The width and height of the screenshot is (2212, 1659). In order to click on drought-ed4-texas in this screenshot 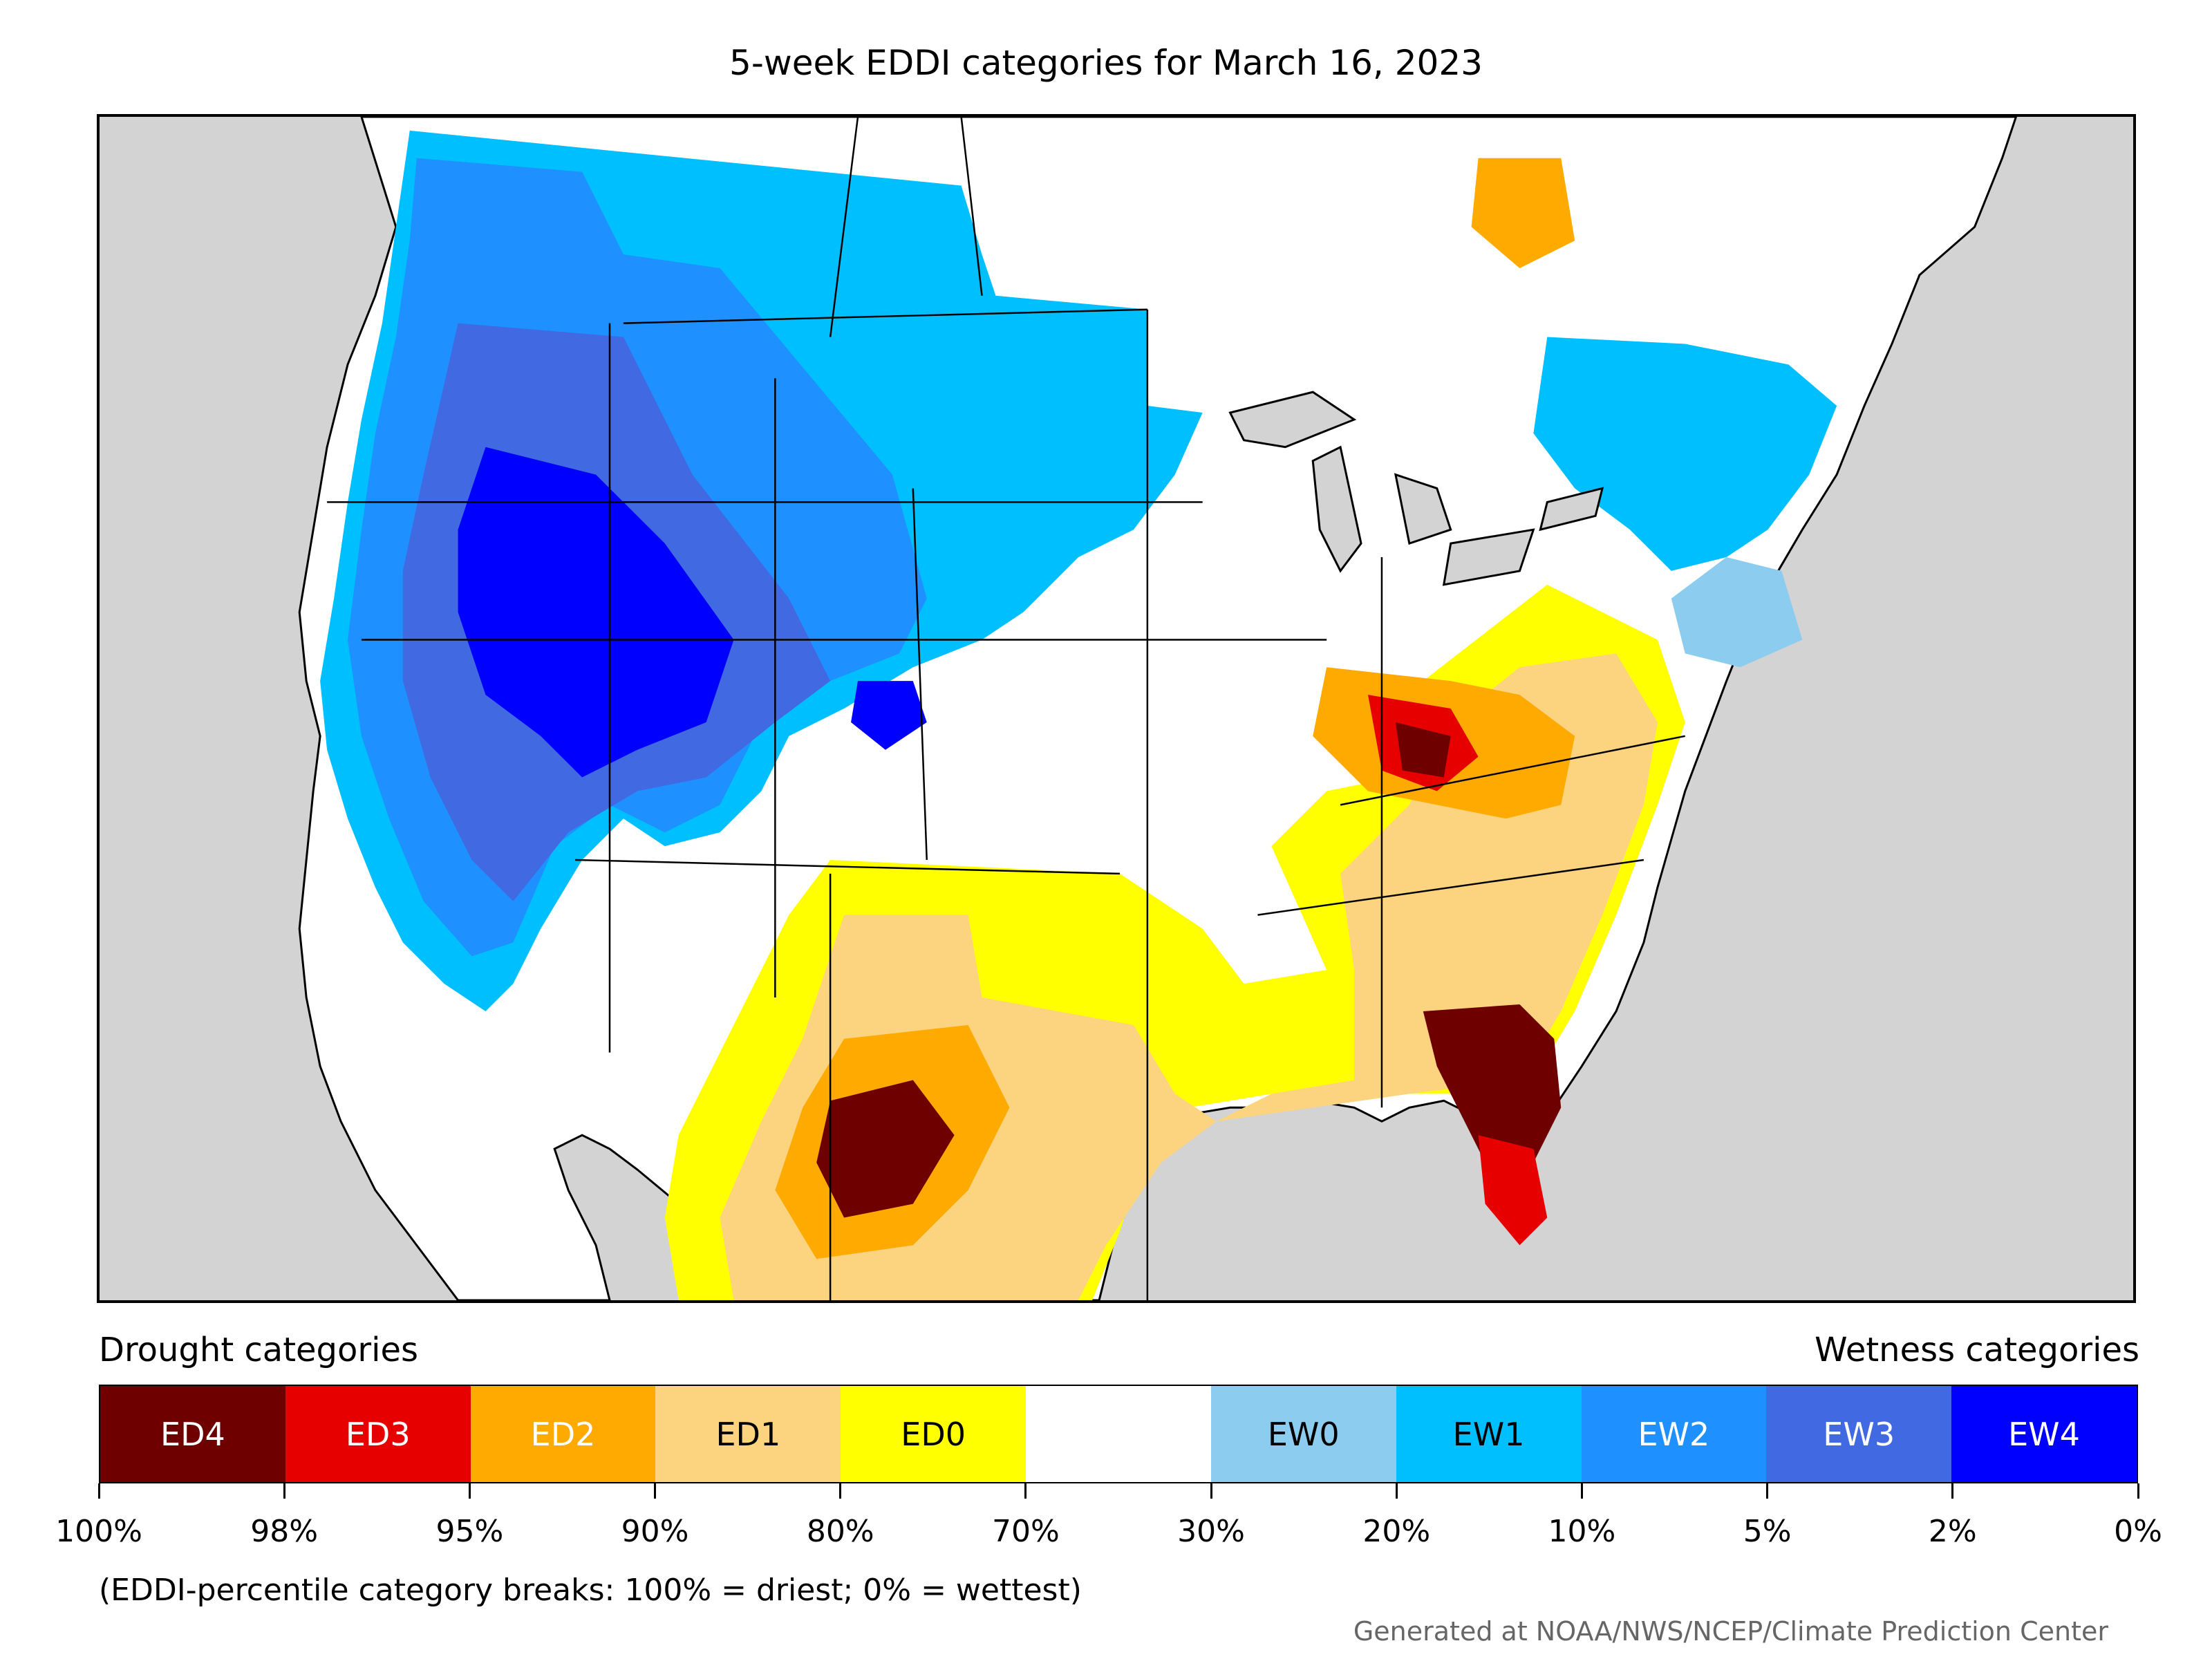, I will do `click(885, 1149)`.